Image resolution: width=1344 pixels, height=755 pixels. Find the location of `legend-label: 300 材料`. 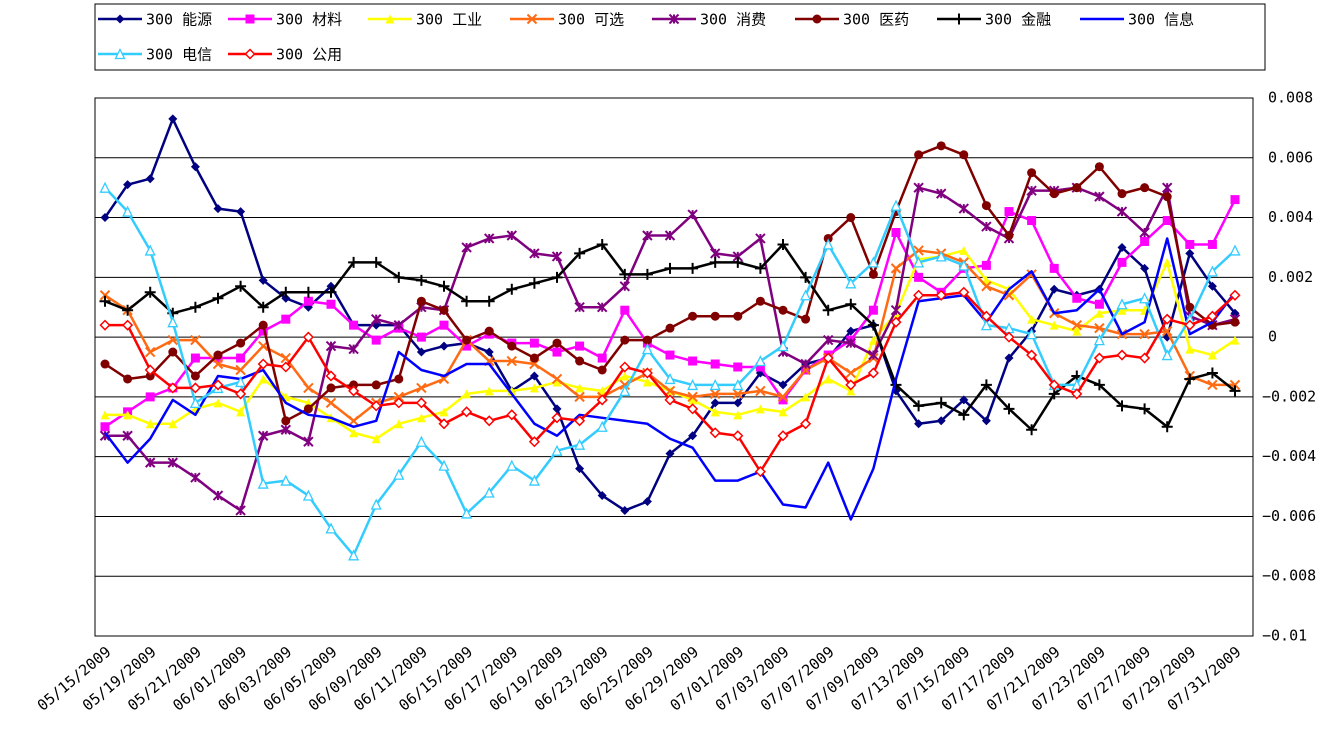

legend-label: 300 材料 is located at coordinates (309, 20).